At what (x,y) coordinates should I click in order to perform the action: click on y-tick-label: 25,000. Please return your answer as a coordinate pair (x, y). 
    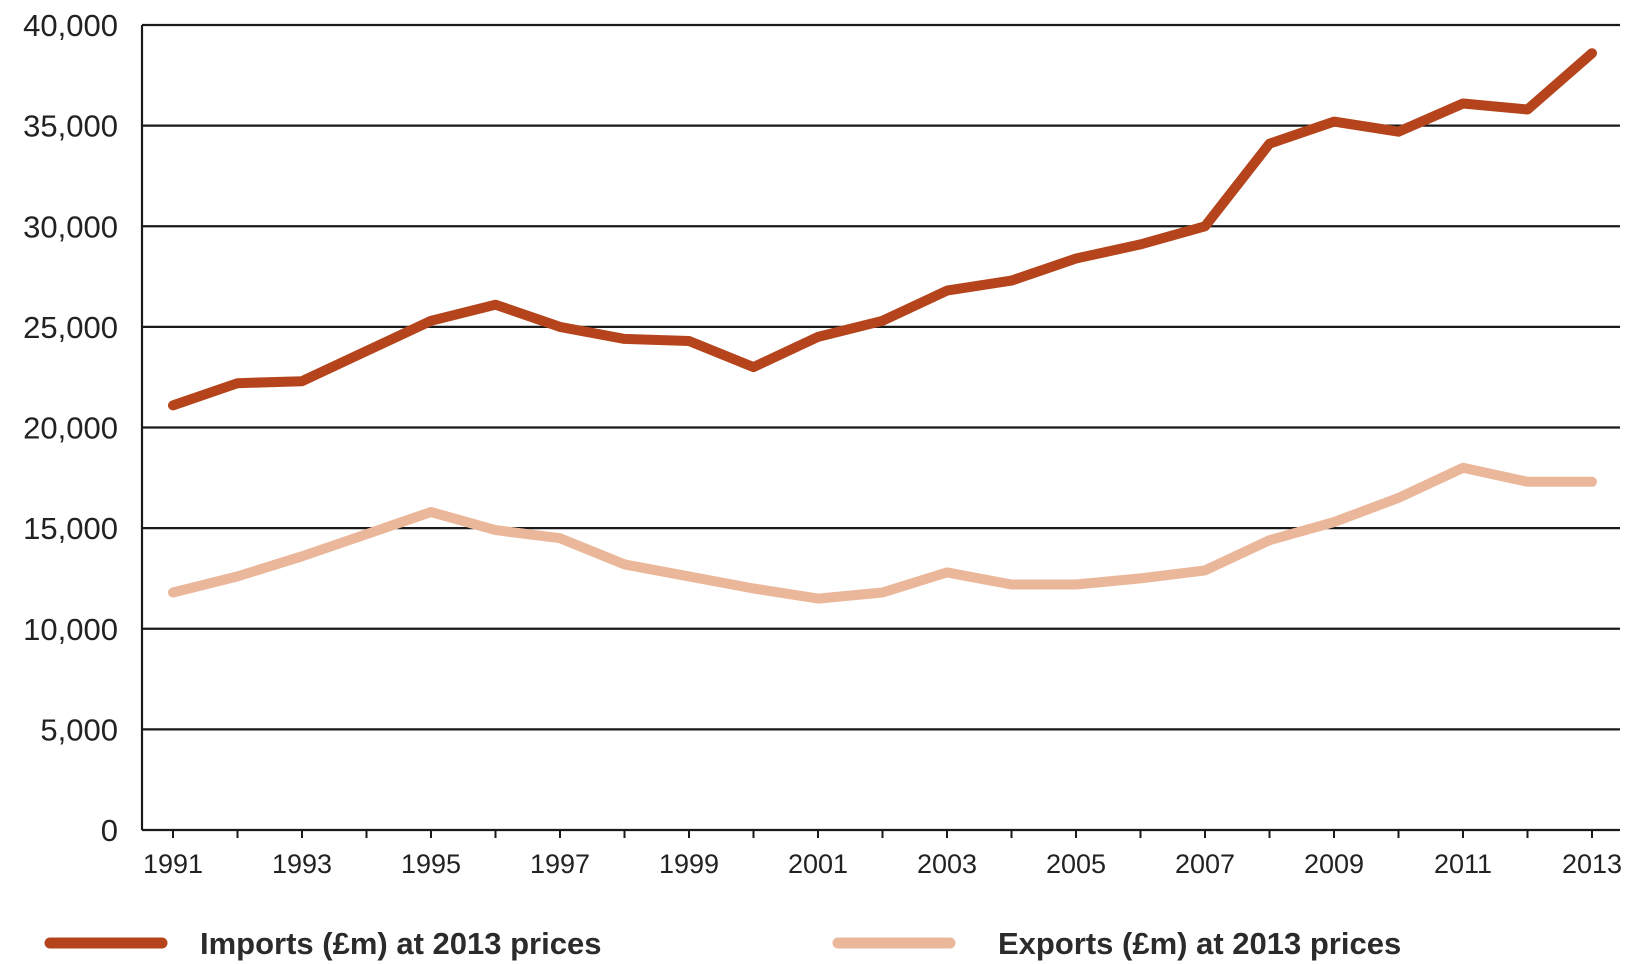
    Looking at the image, I should click on (70, 327).